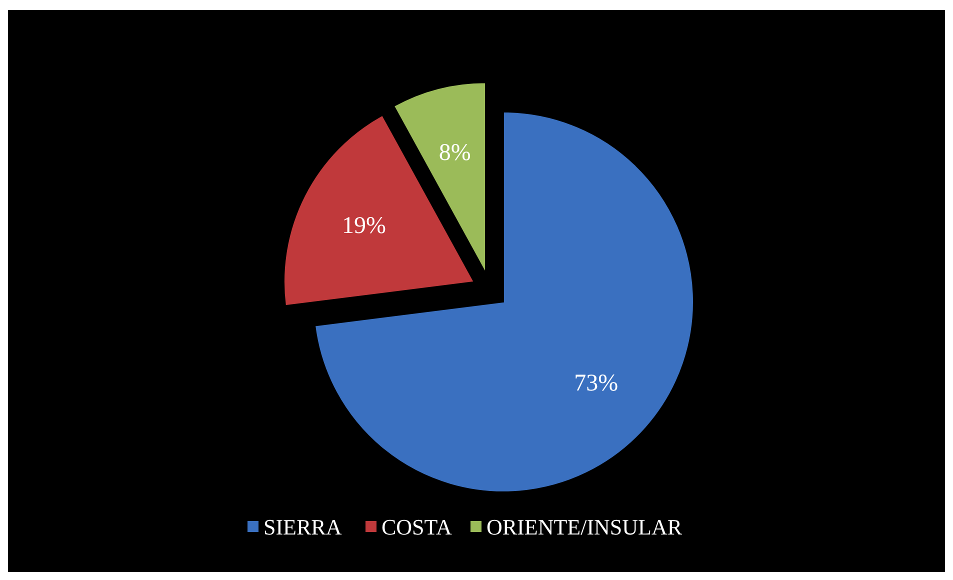  I want to click on legend-label: COSTA, so click(417, 527).